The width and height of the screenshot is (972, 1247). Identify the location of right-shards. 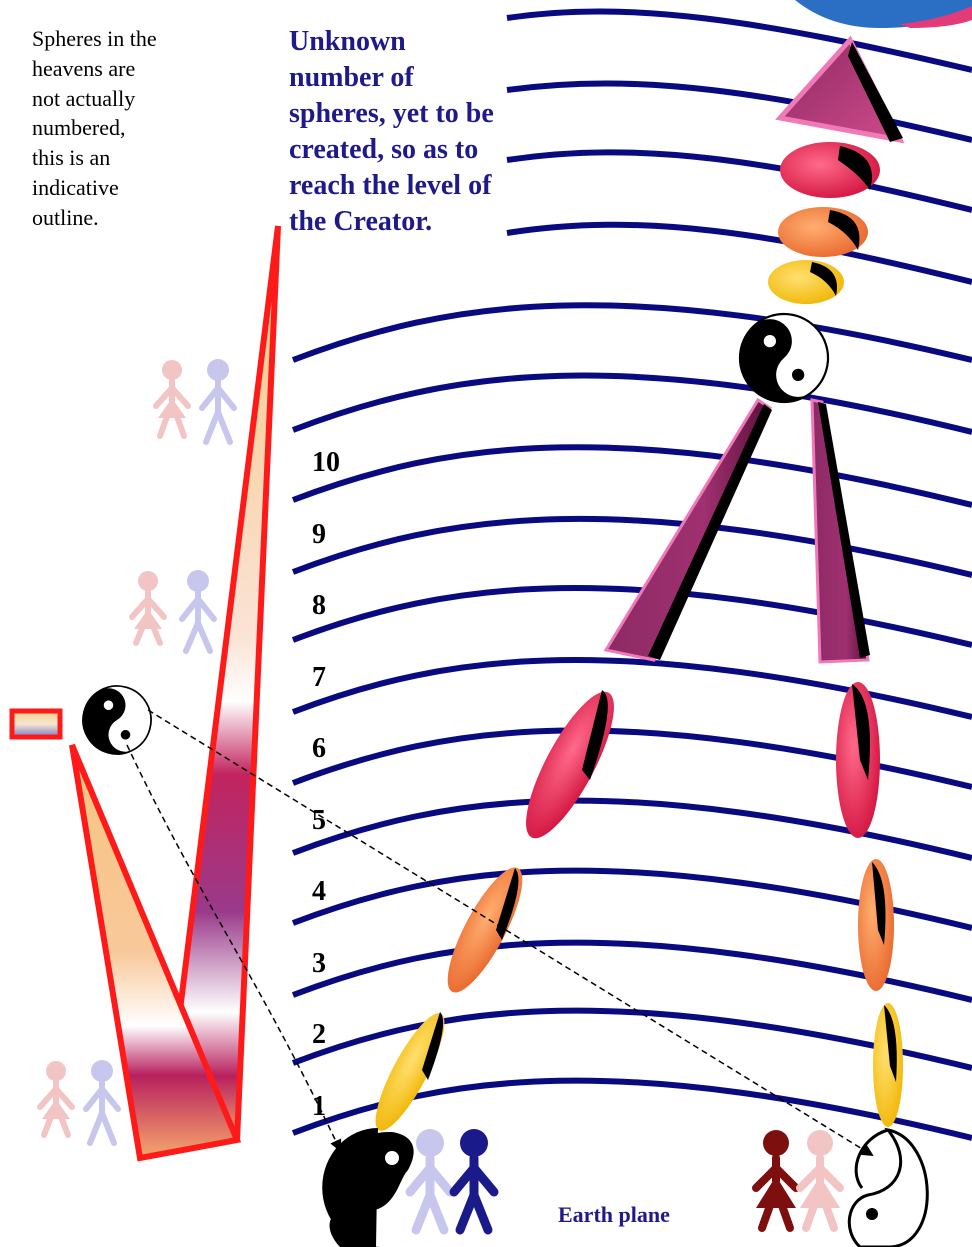
(869, 904).